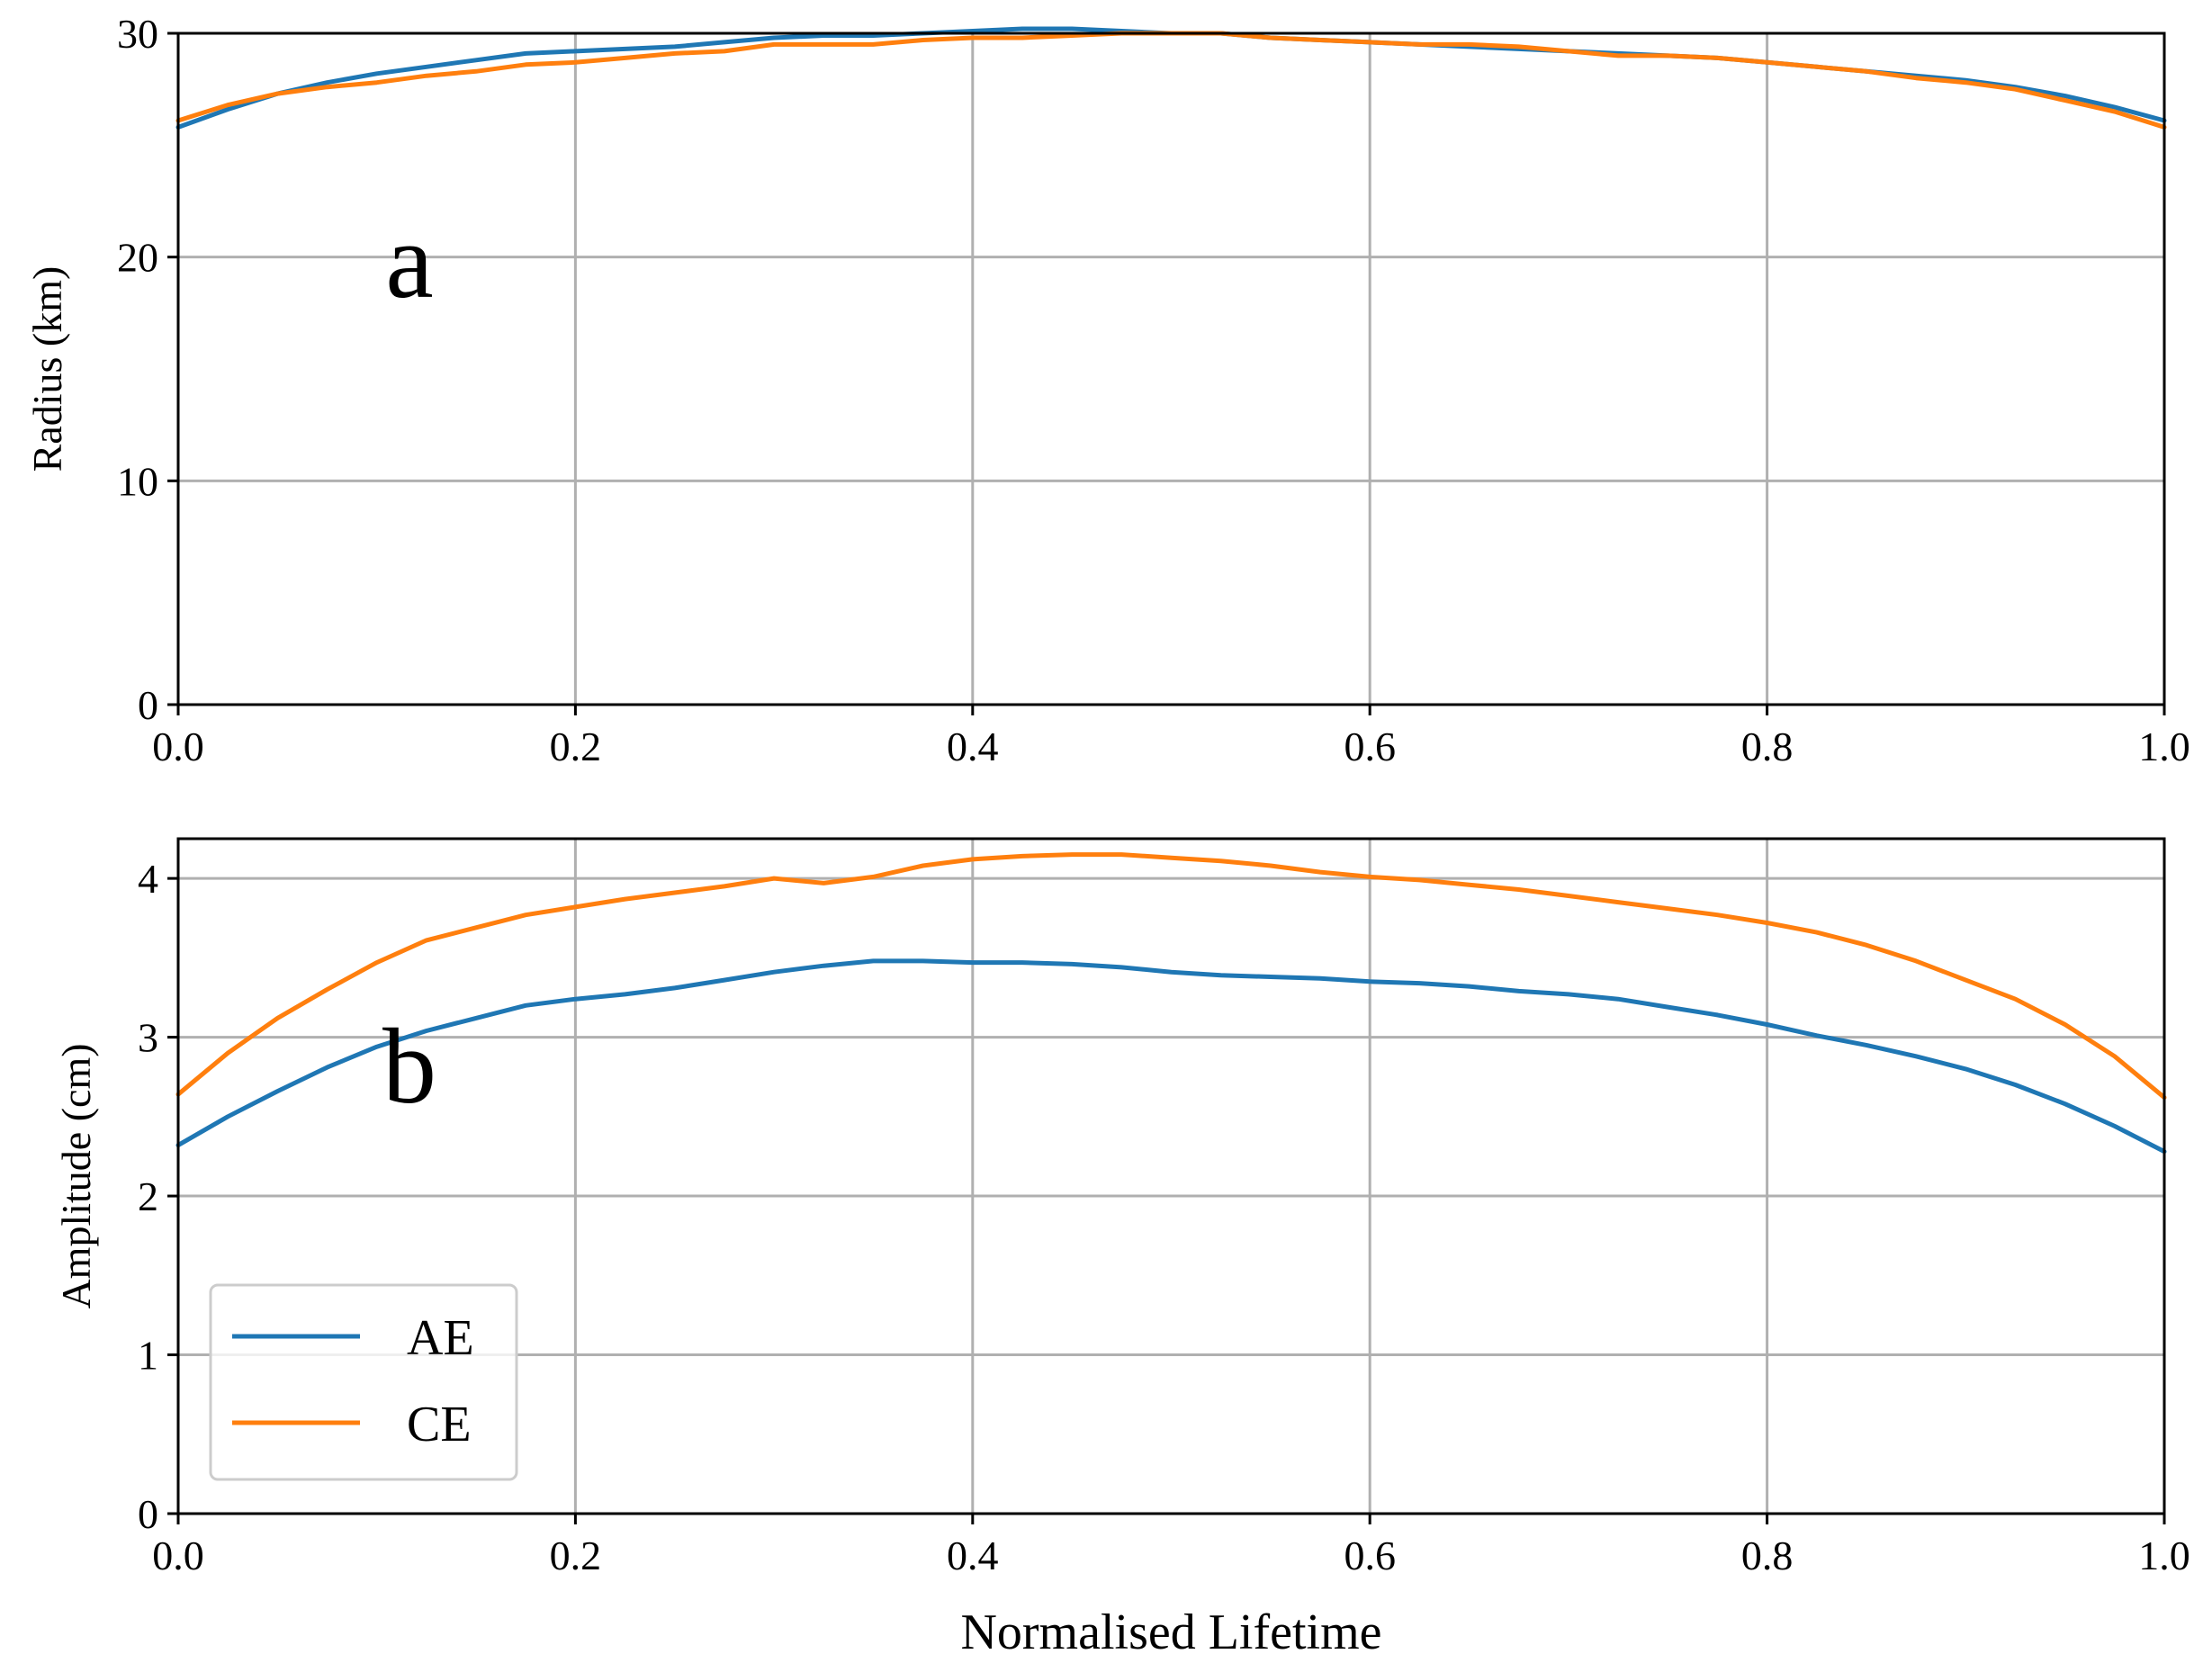 The width and height of the screenshot is (2212, 1672). What do you see at coordinates (76, 1175) in the screenshot?
I see `panel-b-y-axis-label: Amplitude (cm)` at bounding box center [76, 1175].